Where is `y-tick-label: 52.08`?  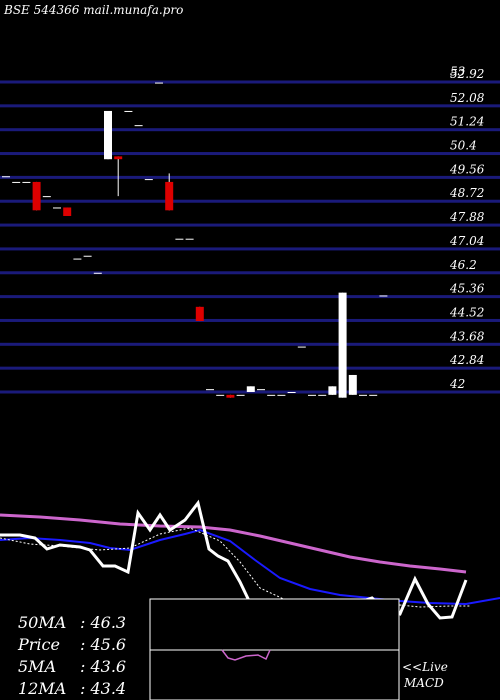
y-tick-label: 52.08 is located at coordinates (467, 98).